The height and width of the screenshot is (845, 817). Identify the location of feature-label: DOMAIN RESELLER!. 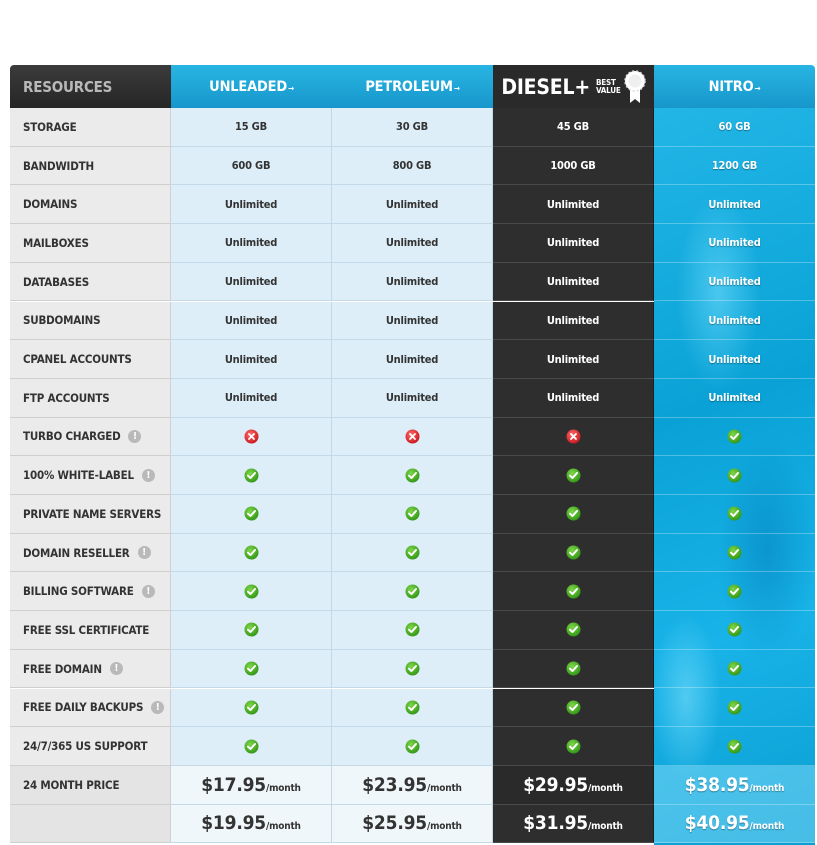
(90, 553).